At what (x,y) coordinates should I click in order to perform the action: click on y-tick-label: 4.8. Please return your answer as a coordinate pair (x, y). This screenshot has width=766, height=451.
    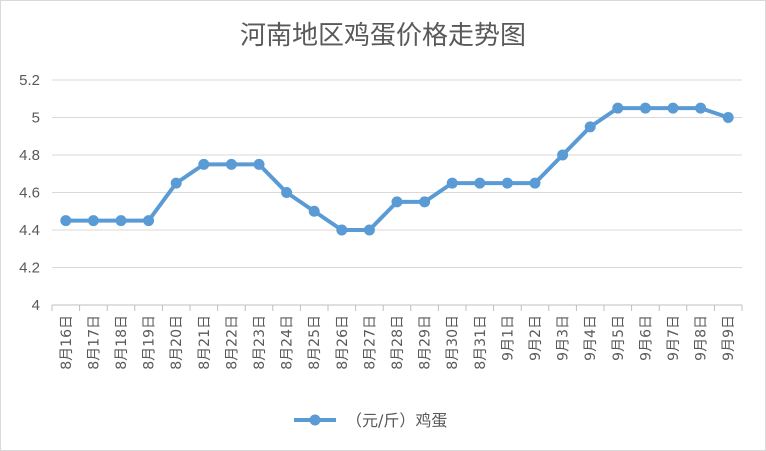
    Looking at the image, I should click on (29, 155).